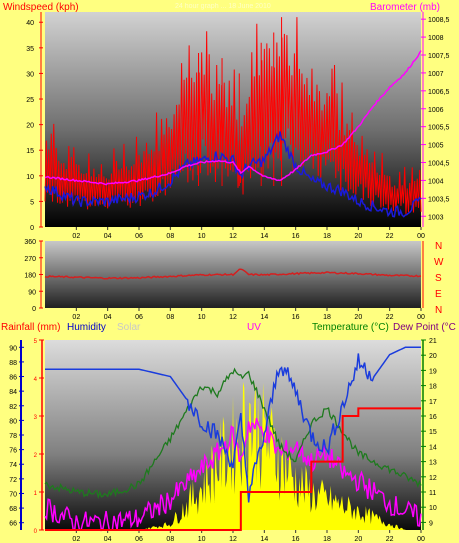 This screenshot has height=543, width=459. I want to click on rainfall-tick-label: 3, so click(36, 418).